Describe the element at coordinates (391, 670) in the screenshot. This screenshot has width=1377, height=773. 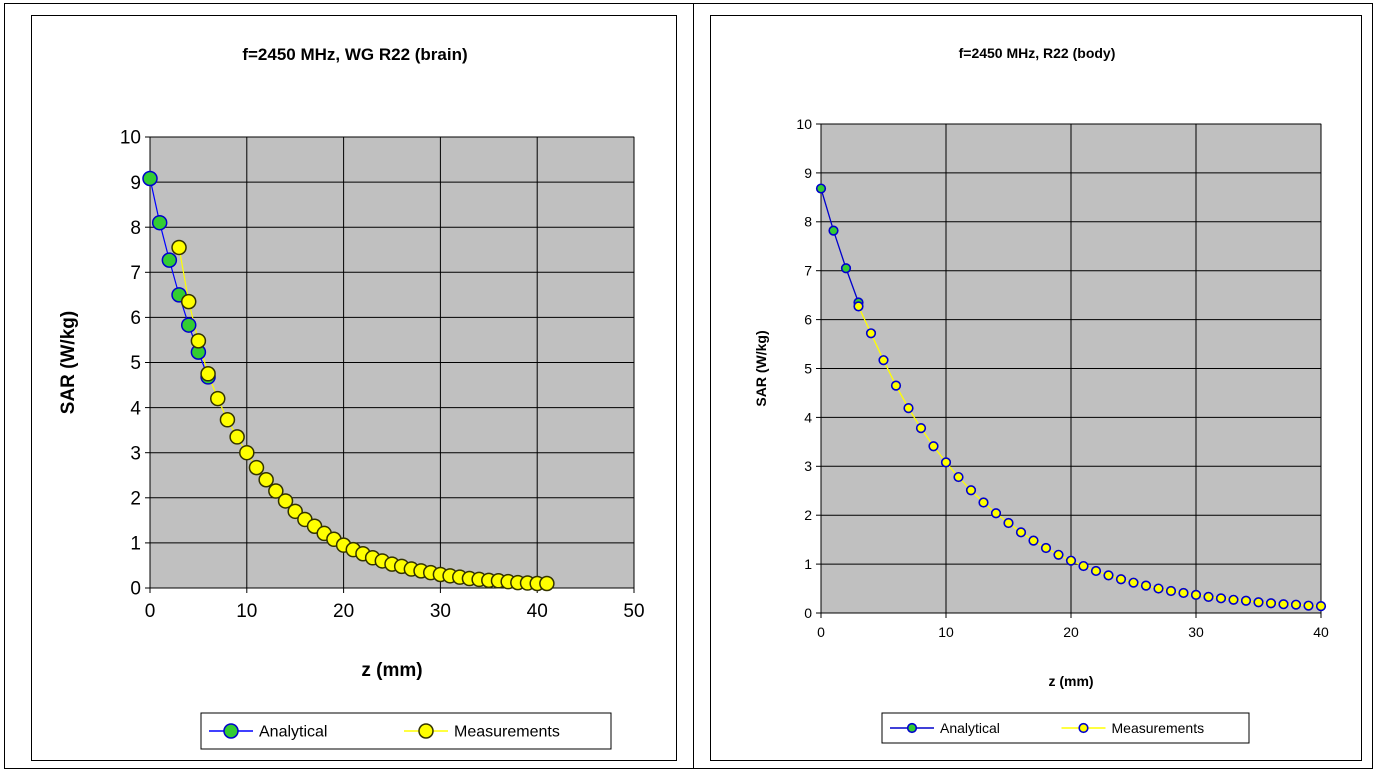
I see `x-axis-title: z (mm)` at that location.